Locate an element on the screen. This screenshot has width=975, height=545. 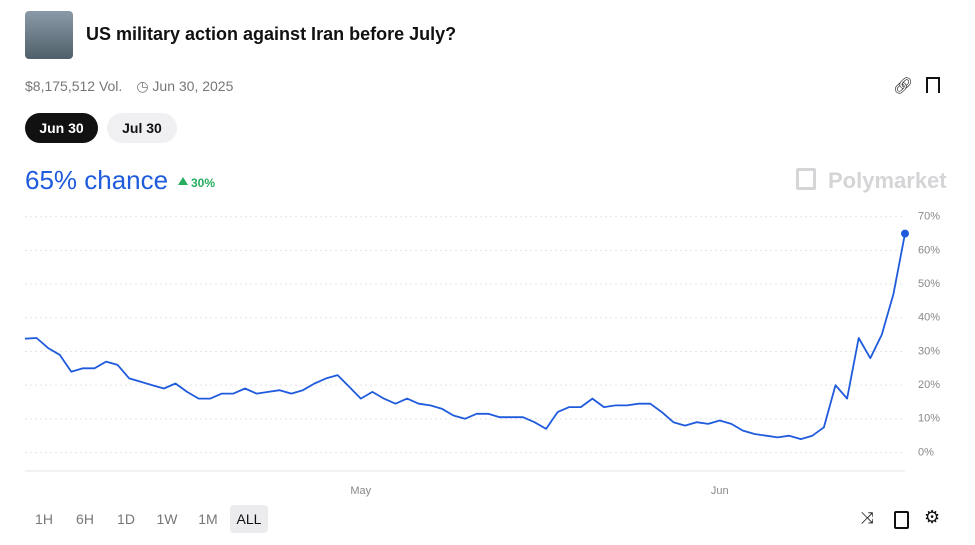
y-tick-label: 70% is located at coordinates (929, 217).